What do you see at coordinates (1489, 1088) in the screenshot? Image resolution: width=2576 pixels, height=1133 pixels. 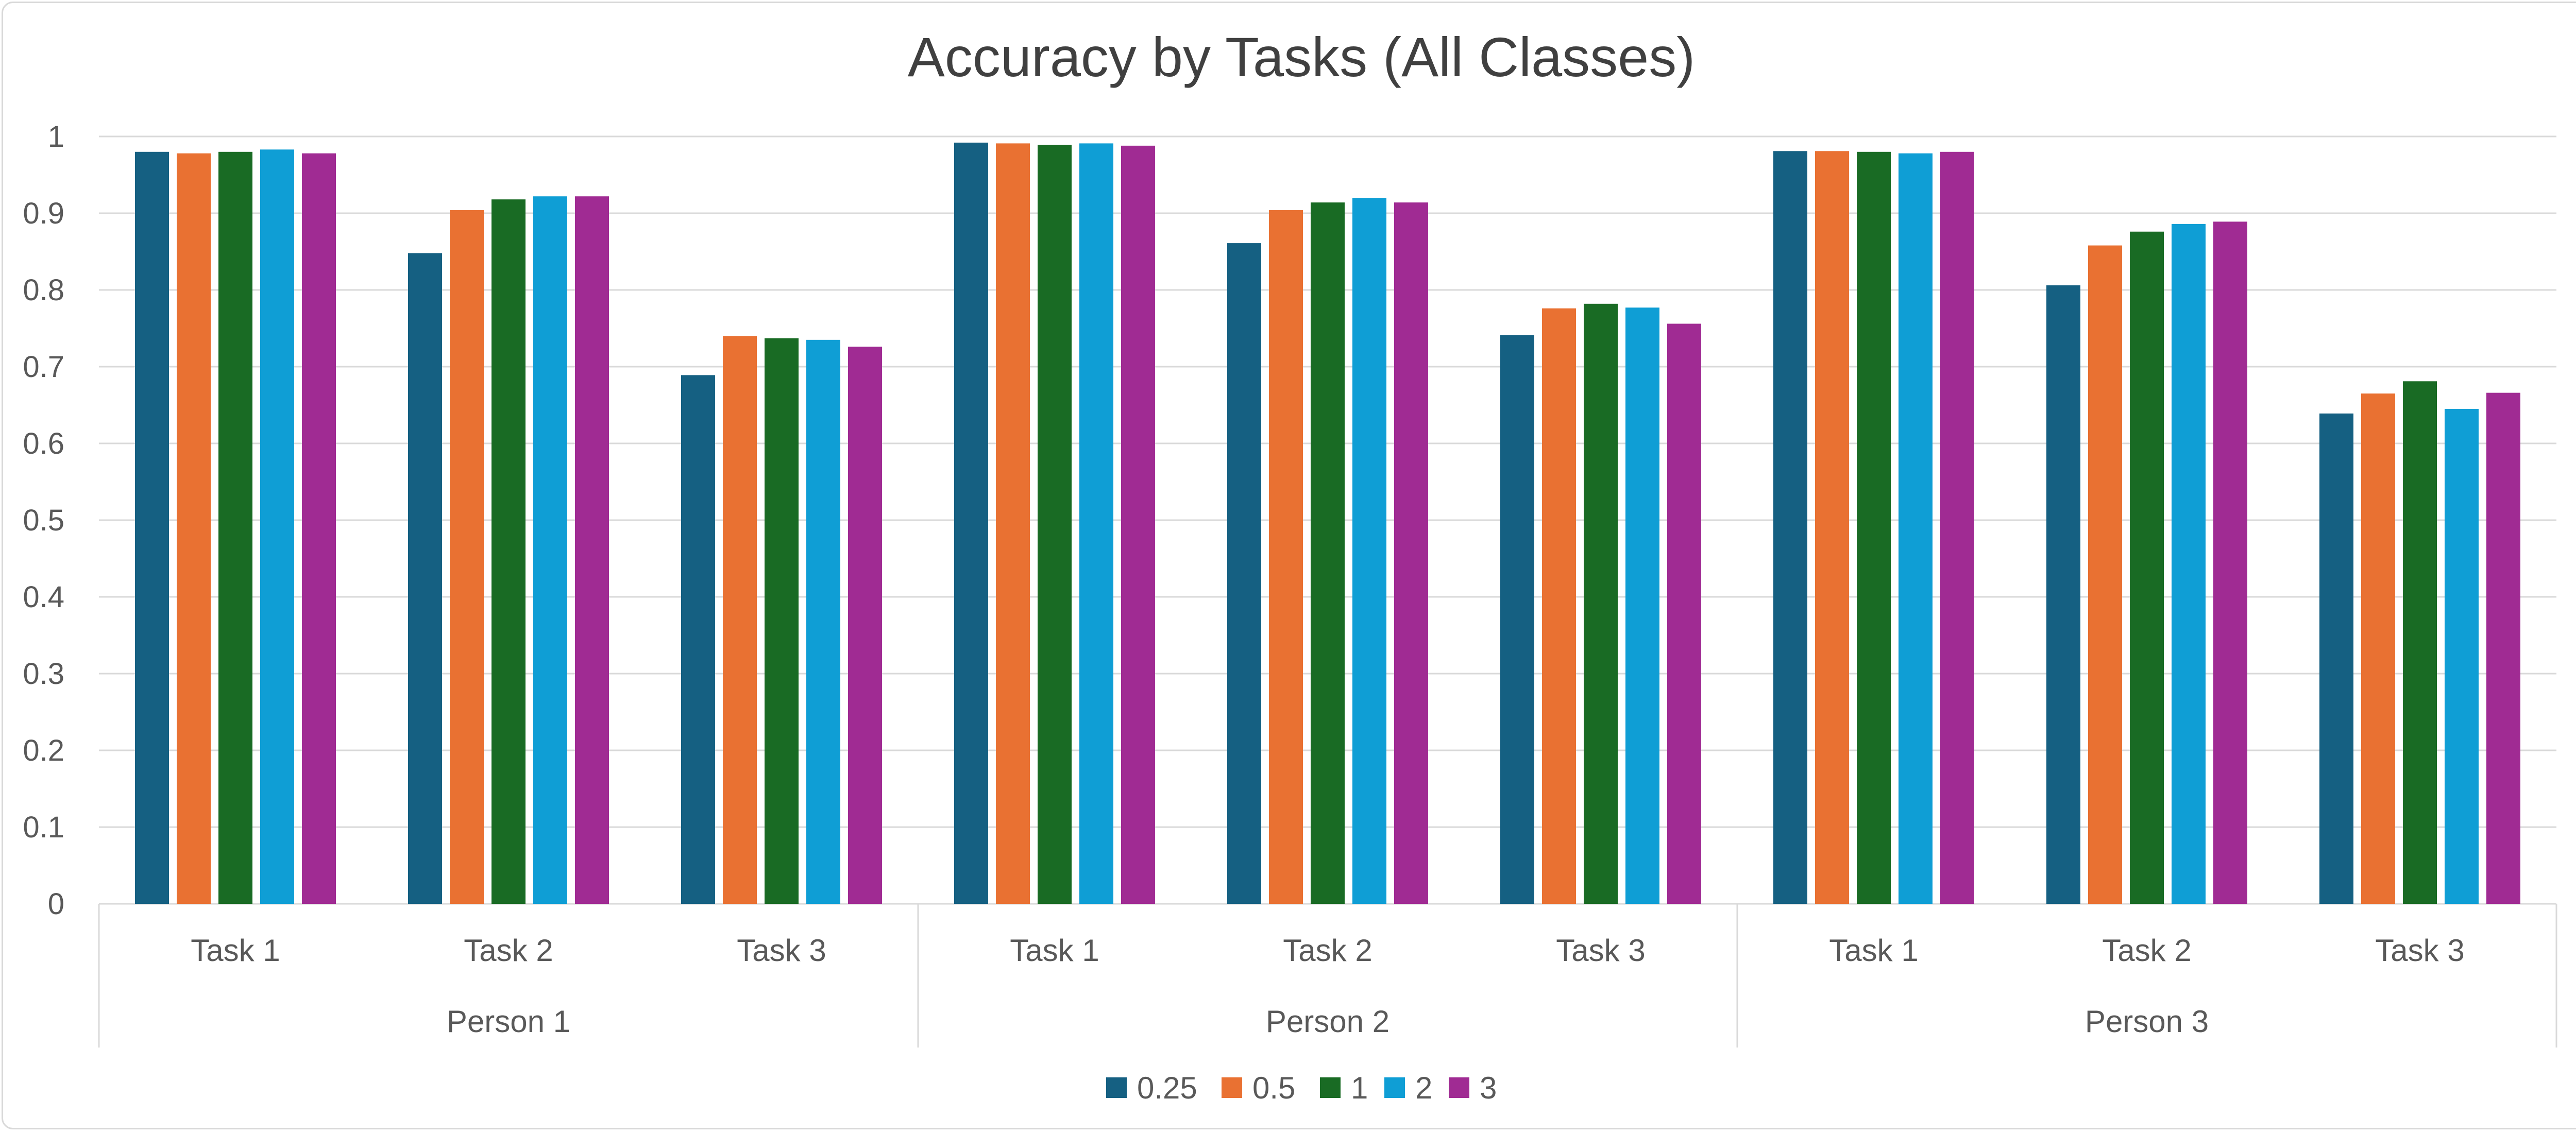 I see `legend-label: 3` at bounding box center [1489, 1088].